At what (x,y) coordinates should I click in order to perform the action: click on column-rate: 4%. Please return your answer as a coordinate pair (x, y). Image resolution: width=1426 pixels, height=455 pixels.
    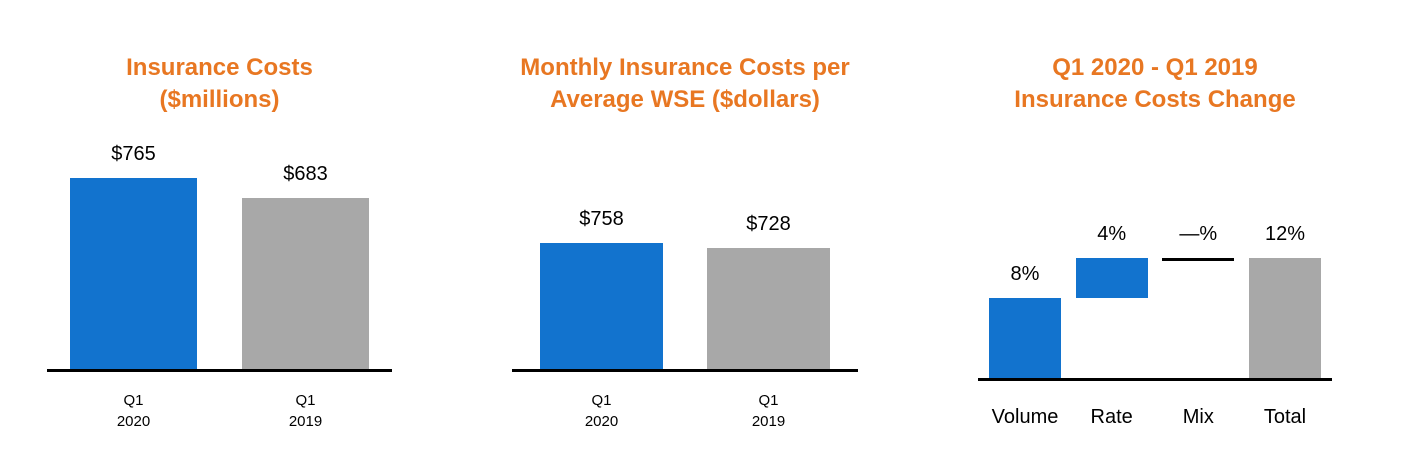
    Looking at the image, I should click on (1111, 278).